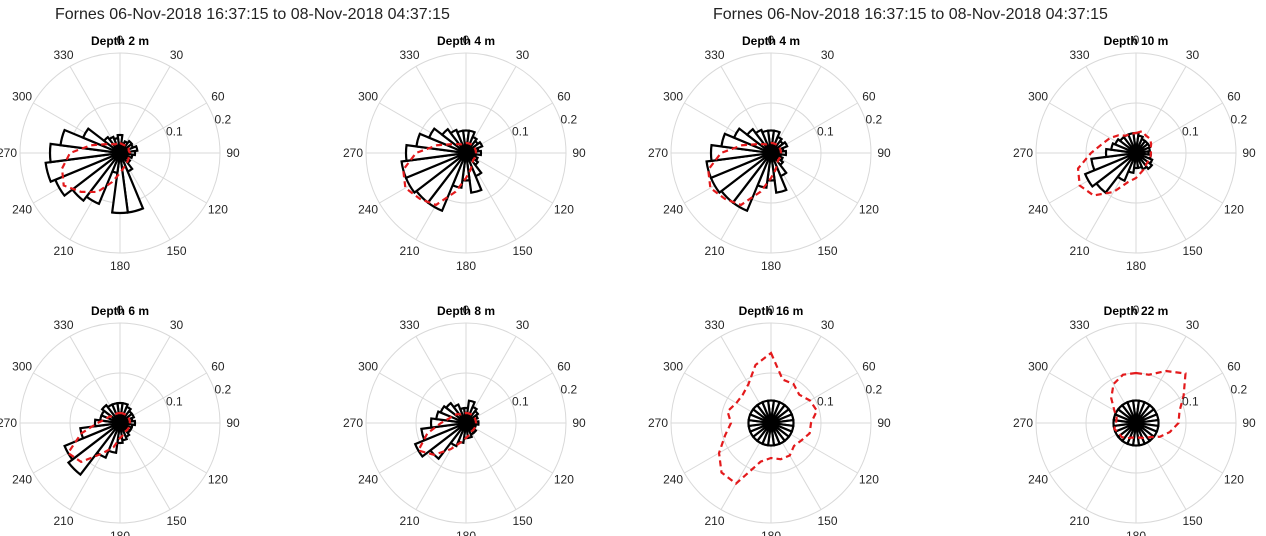 This screenshot has width=1266, height=536. What do you see at coordinates (466, 311) in the screenshot?
I see `panel-title: Depth 8 m` at bounding box center [466, 311].